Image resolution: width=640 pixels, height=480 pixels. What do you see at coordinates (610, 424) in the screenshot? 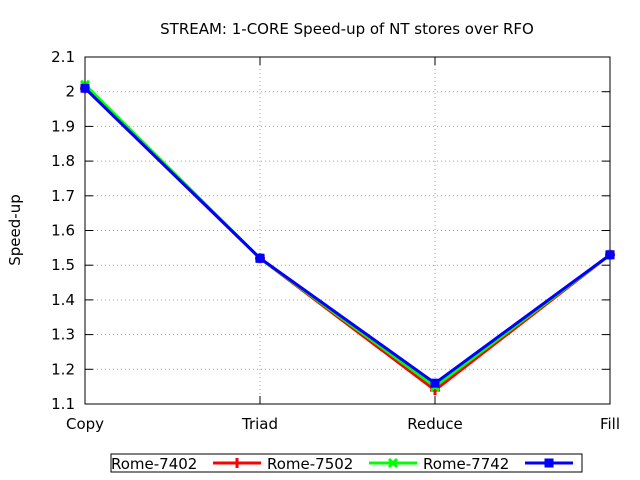
I see `x-tick-label: Fill` at bounding box center [610, 424].